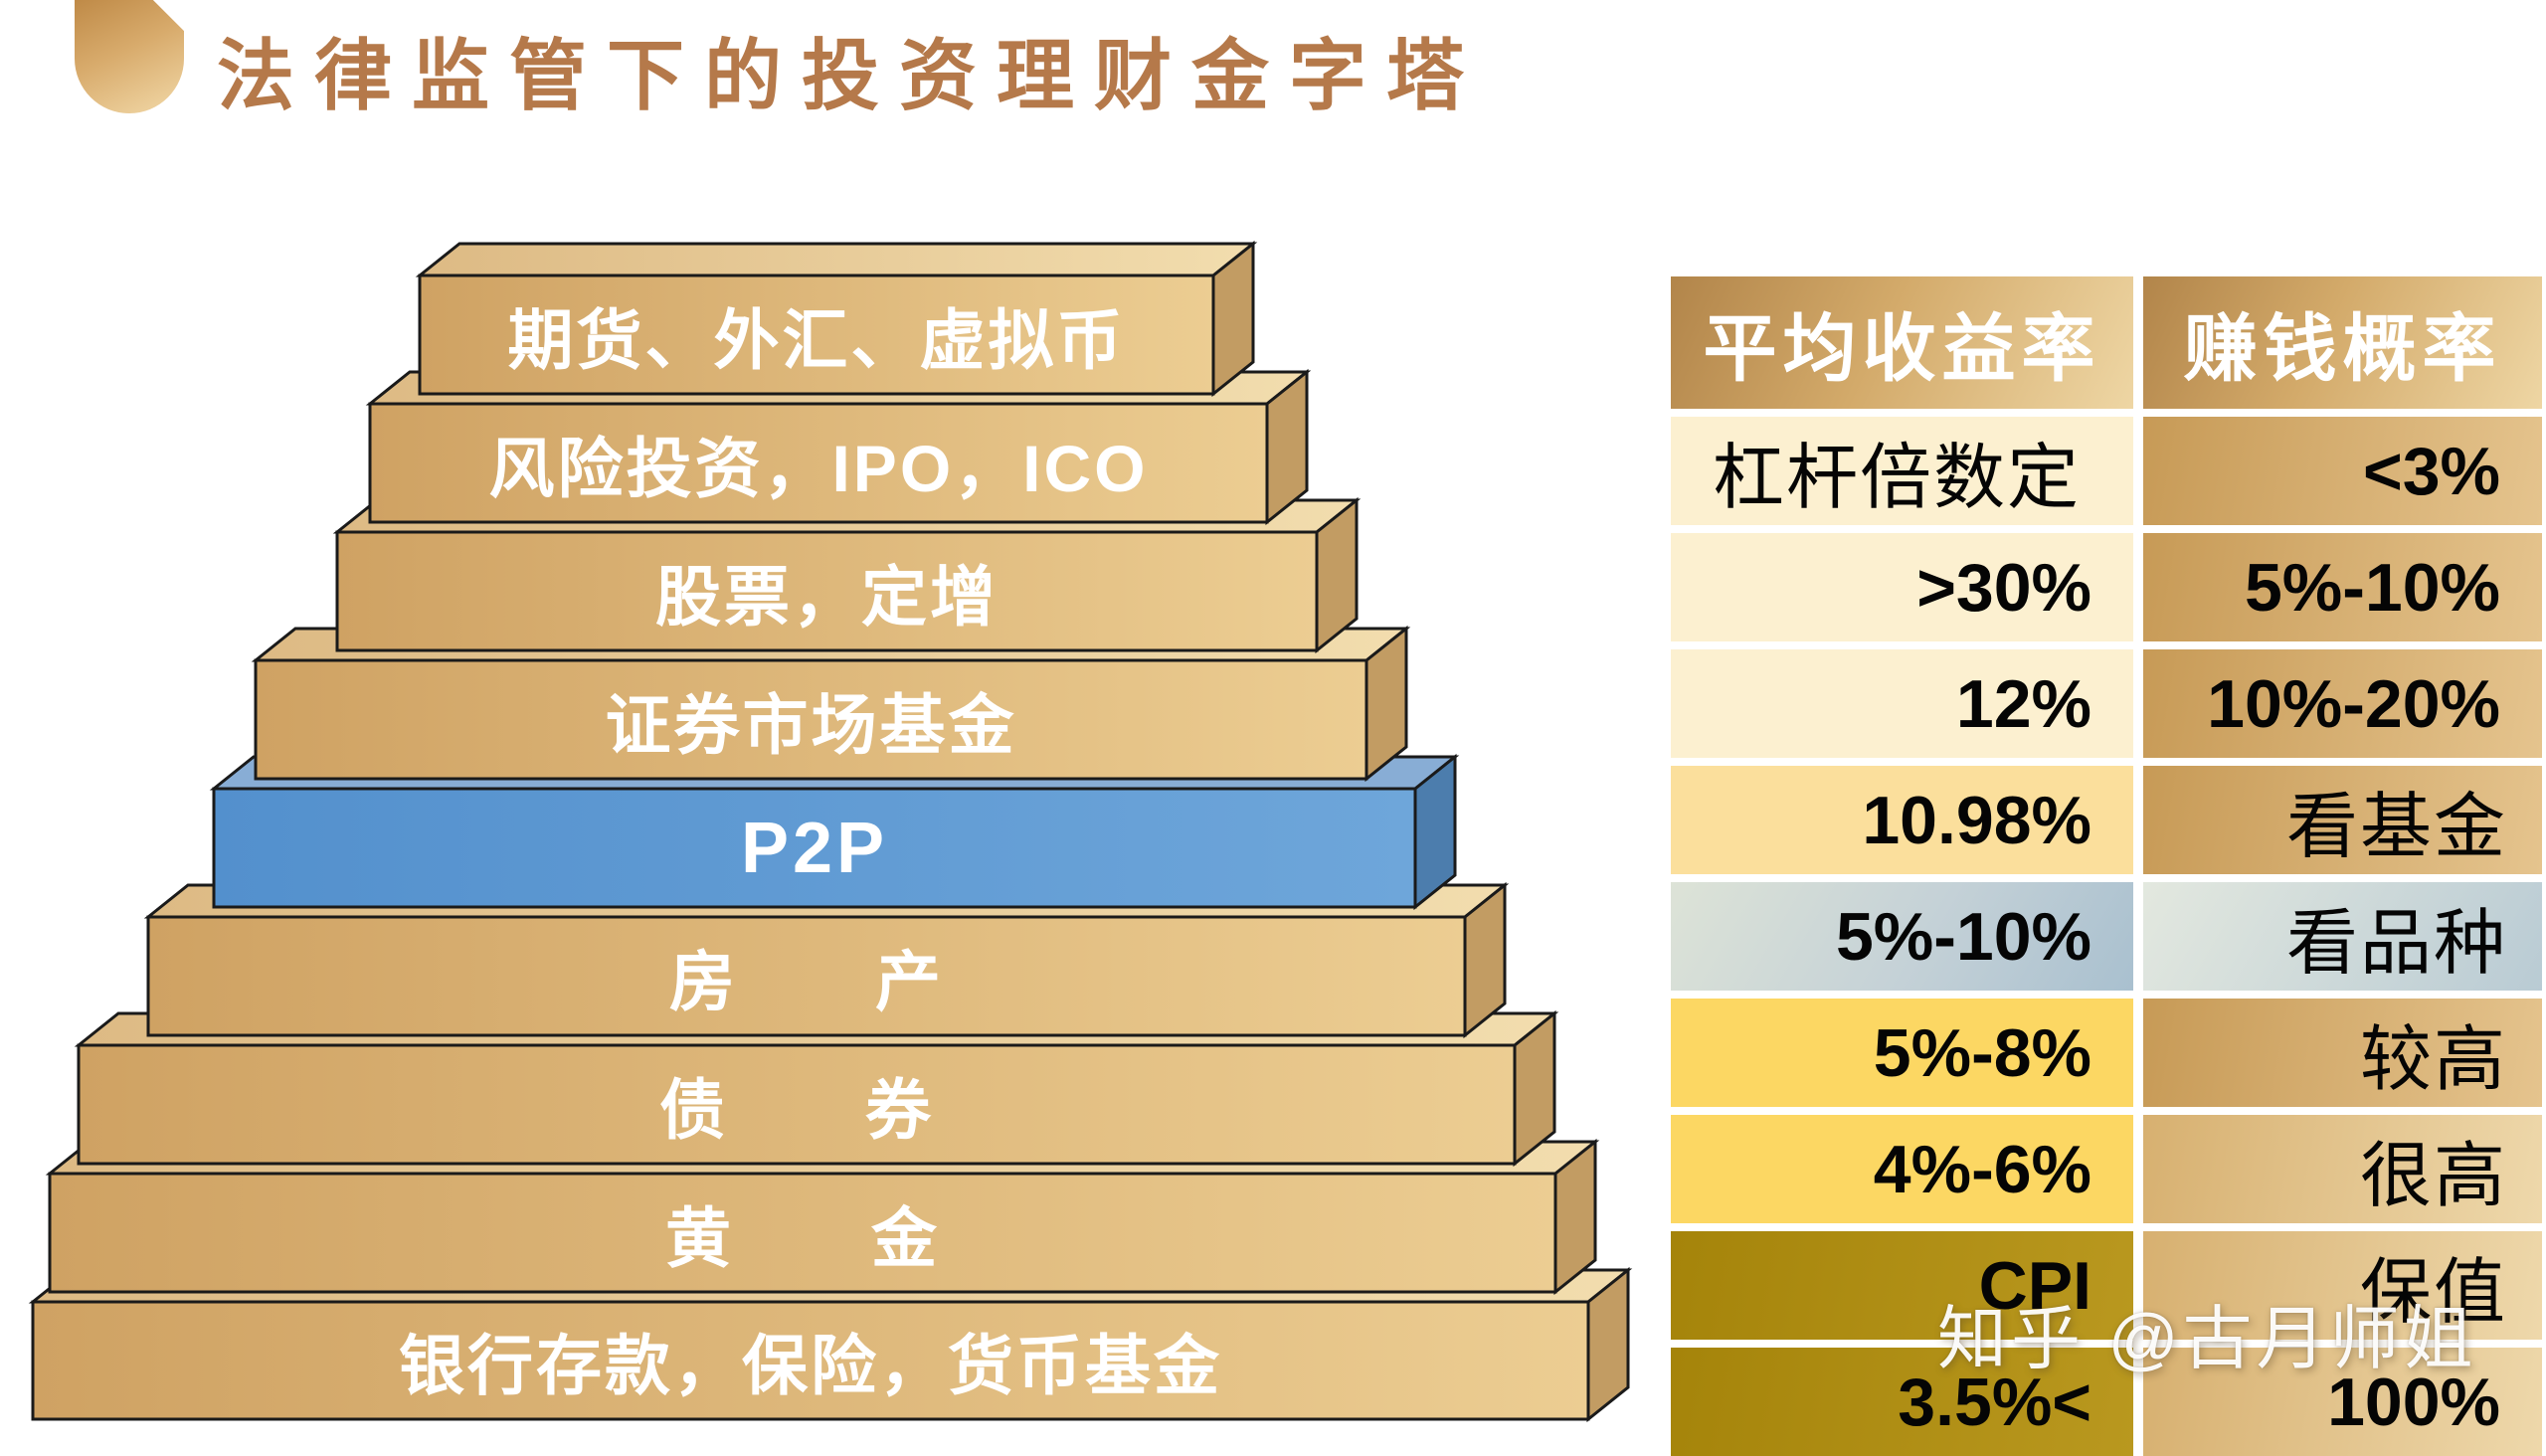  Describe the element at coordinates (1902, 703) in the screenshot. I see `return-rate-cell: 12%` at that location.